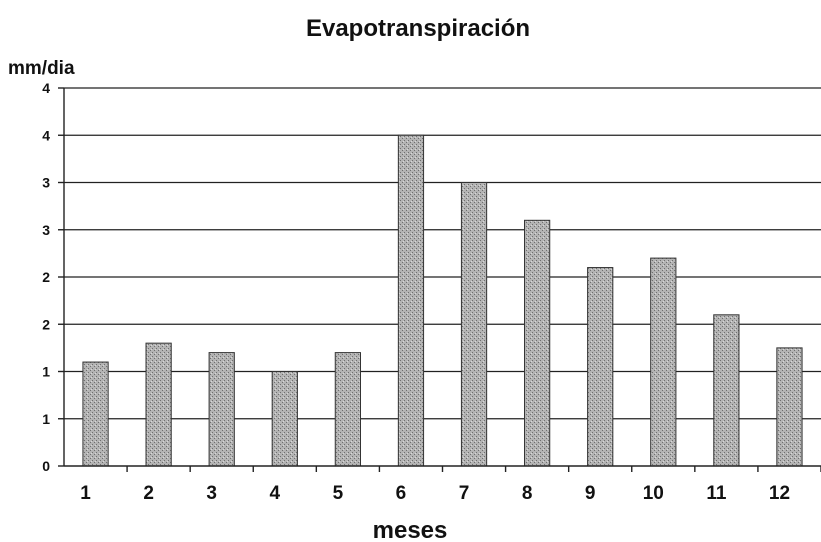 The height and width of the screenshot is (542, 821). I want to click on x-tick-label: 10, so click(653, 493).